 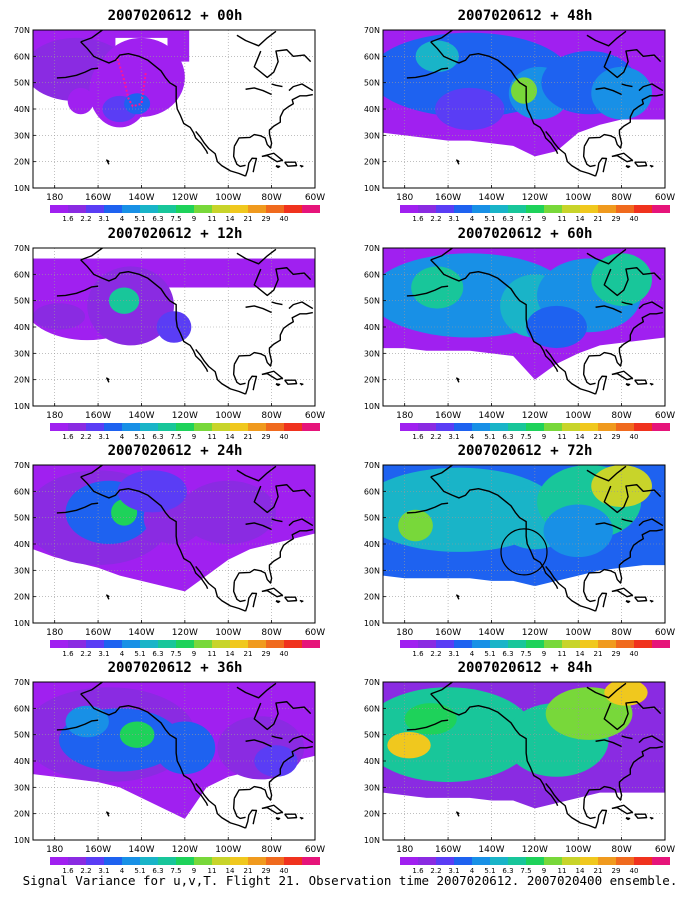 What do you see at coordinates (22, 380) in the screenshot?
I see `lat-tick-label: 20N` at bounding box center [22, 380].